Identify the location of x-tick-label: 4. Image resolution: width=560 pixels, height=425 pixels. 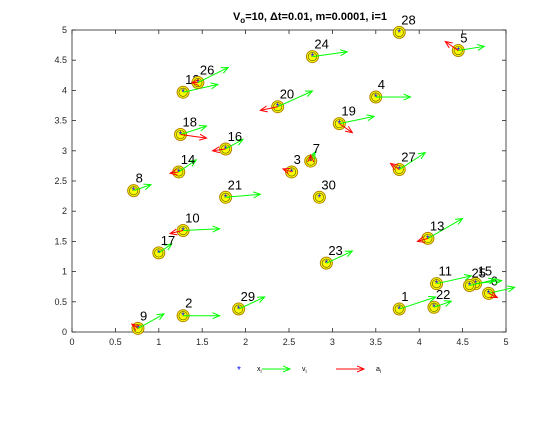
(419, 342).